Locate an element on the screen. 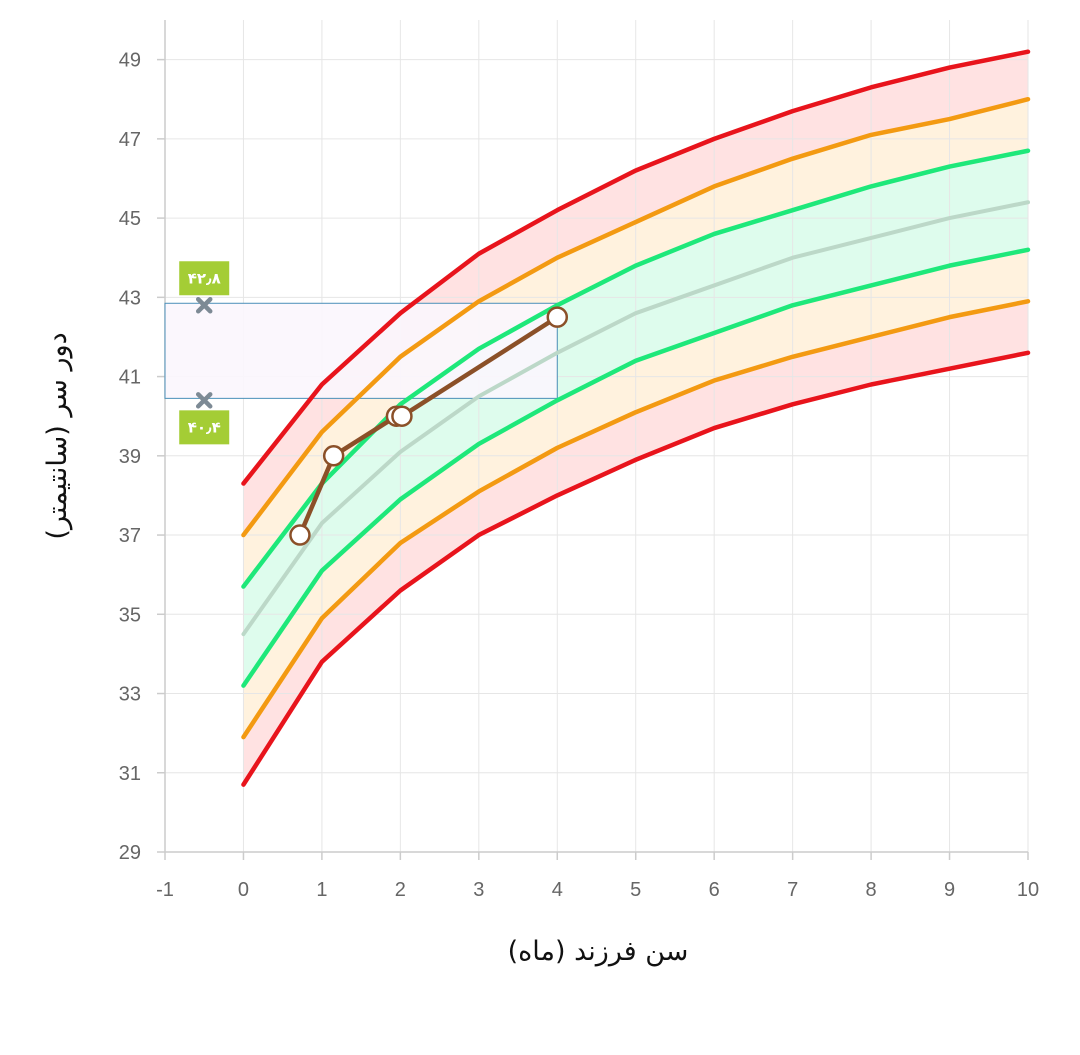 The image size is (1080, 1055). x-tick-label: 0 is located at coordinates (243, 890).